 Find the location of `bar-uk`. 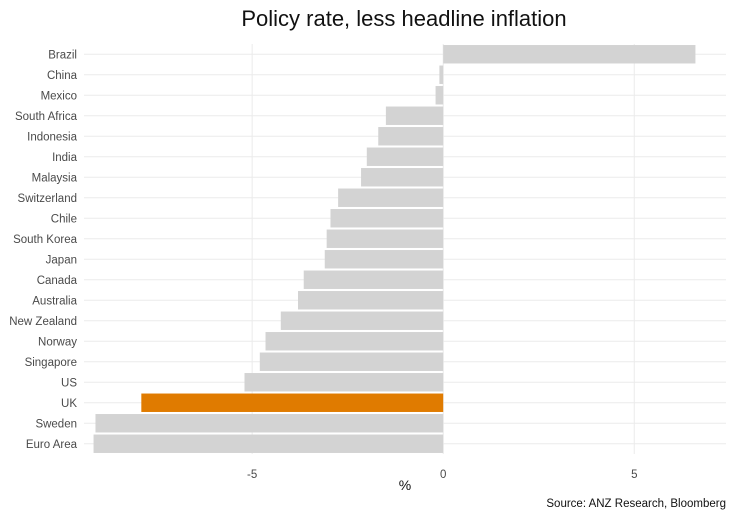

bar-uk is located at coordinates (292, 402).